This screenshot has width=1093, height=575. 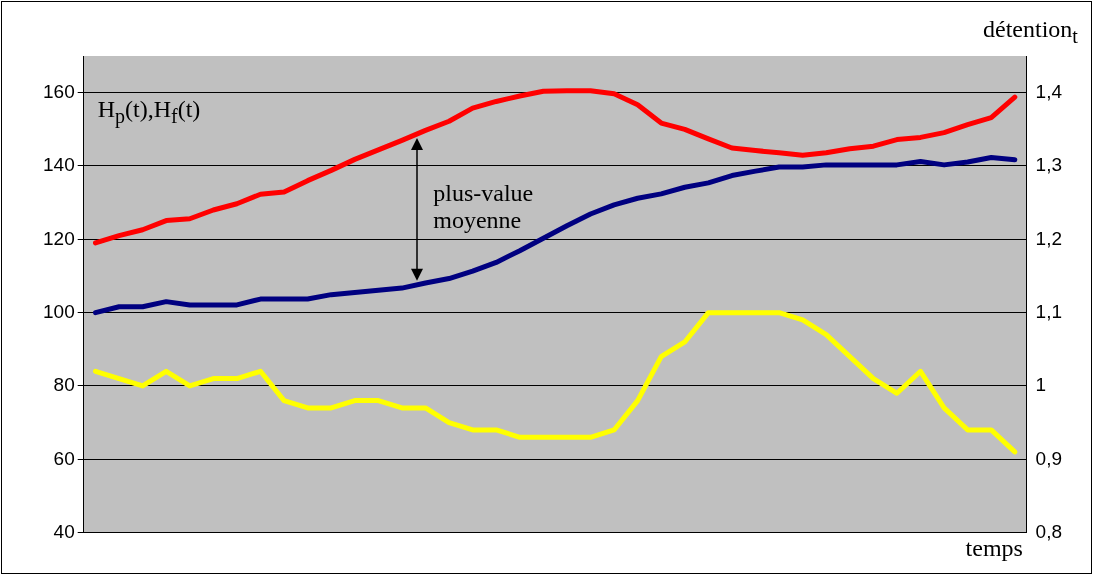 What do you see at coordinates (149, 111) in the screenshot?
I see `y-axis-title: H$_{p}$(t),H$_{f}$(t)` at bounding box center [149, 111].